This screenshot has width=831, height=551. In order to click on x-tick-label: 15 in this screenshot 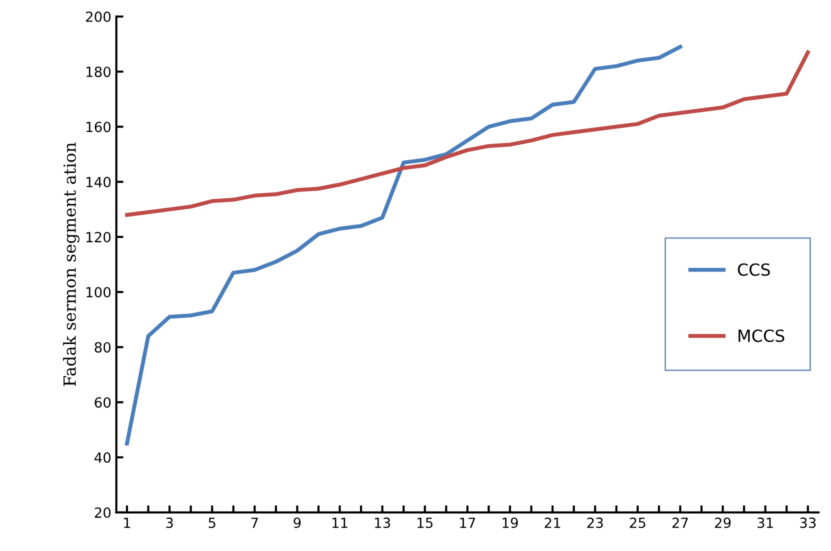, I will do `click(425, 523)`.